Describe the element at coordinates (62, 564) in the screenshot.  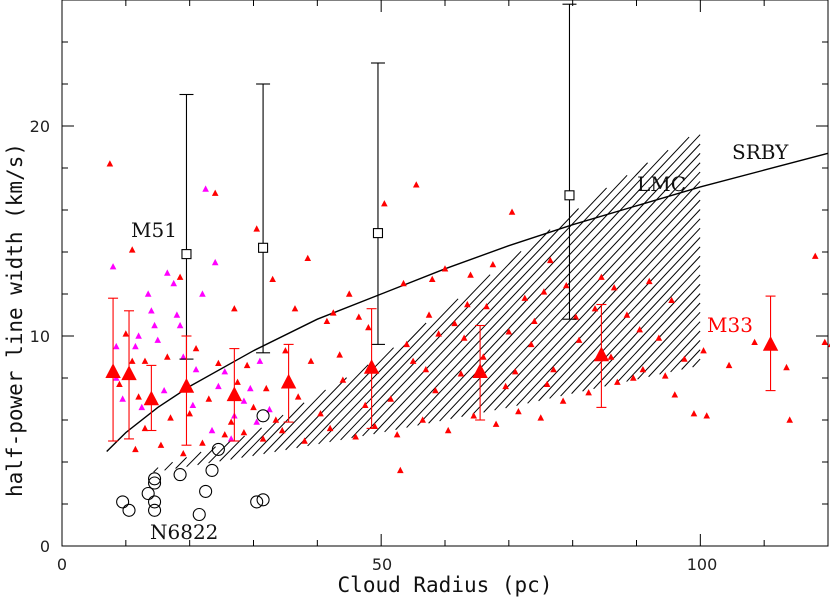
I see `x-tick-label-0: 0` at that location.